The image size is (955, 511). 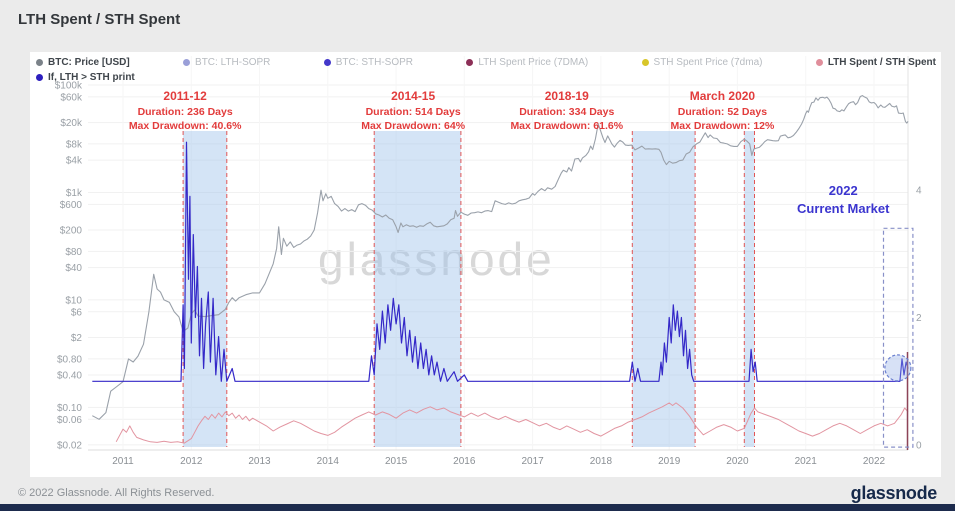 What do you see at coordinates (919, 318) in the screenshot?
I see `right-axis-tick-label: 2` at bounding box center [919, 318].